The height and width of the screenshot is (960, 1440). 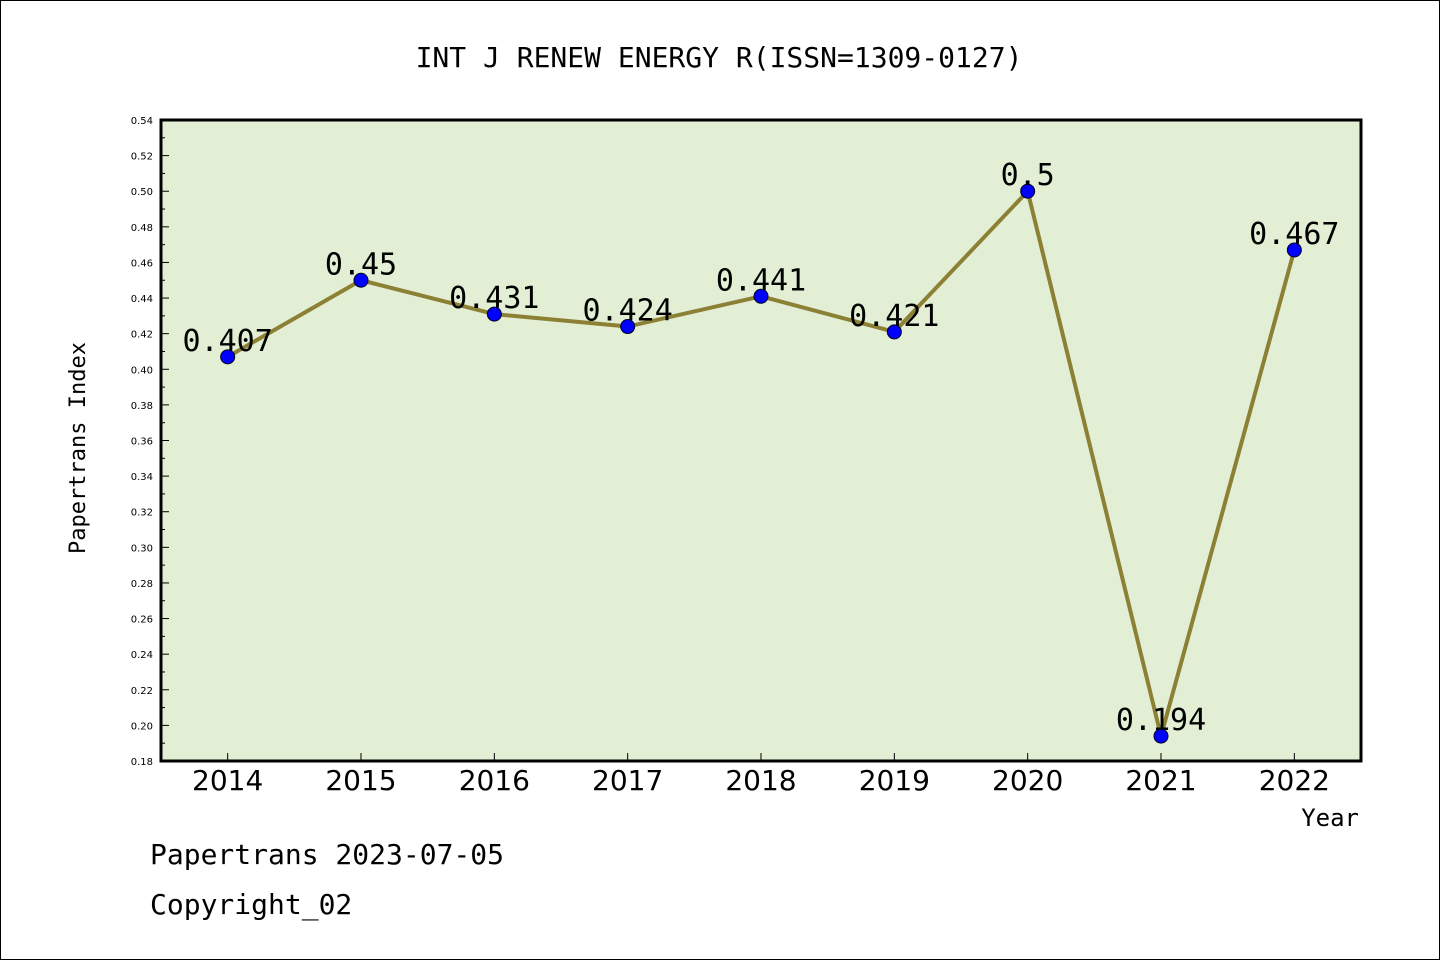 I want to click on y-tick-label: 0.52, so click(x=142, y=157).